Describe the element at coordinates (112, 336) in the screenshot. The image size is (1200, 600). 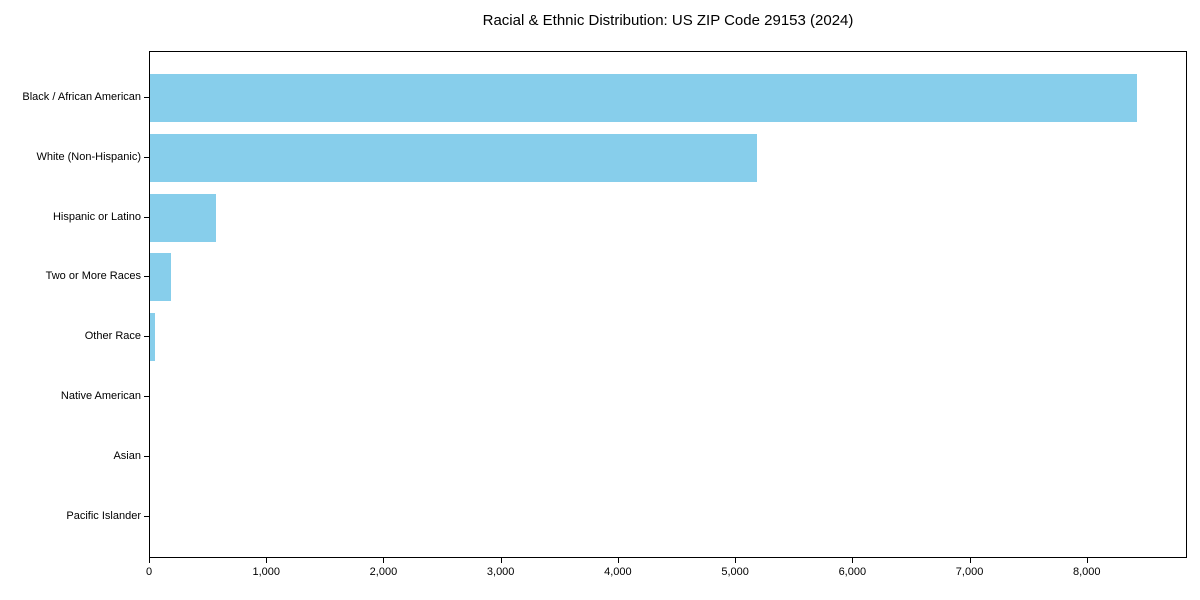
I see `y-tick-label-other-race: Other Race` at that location.